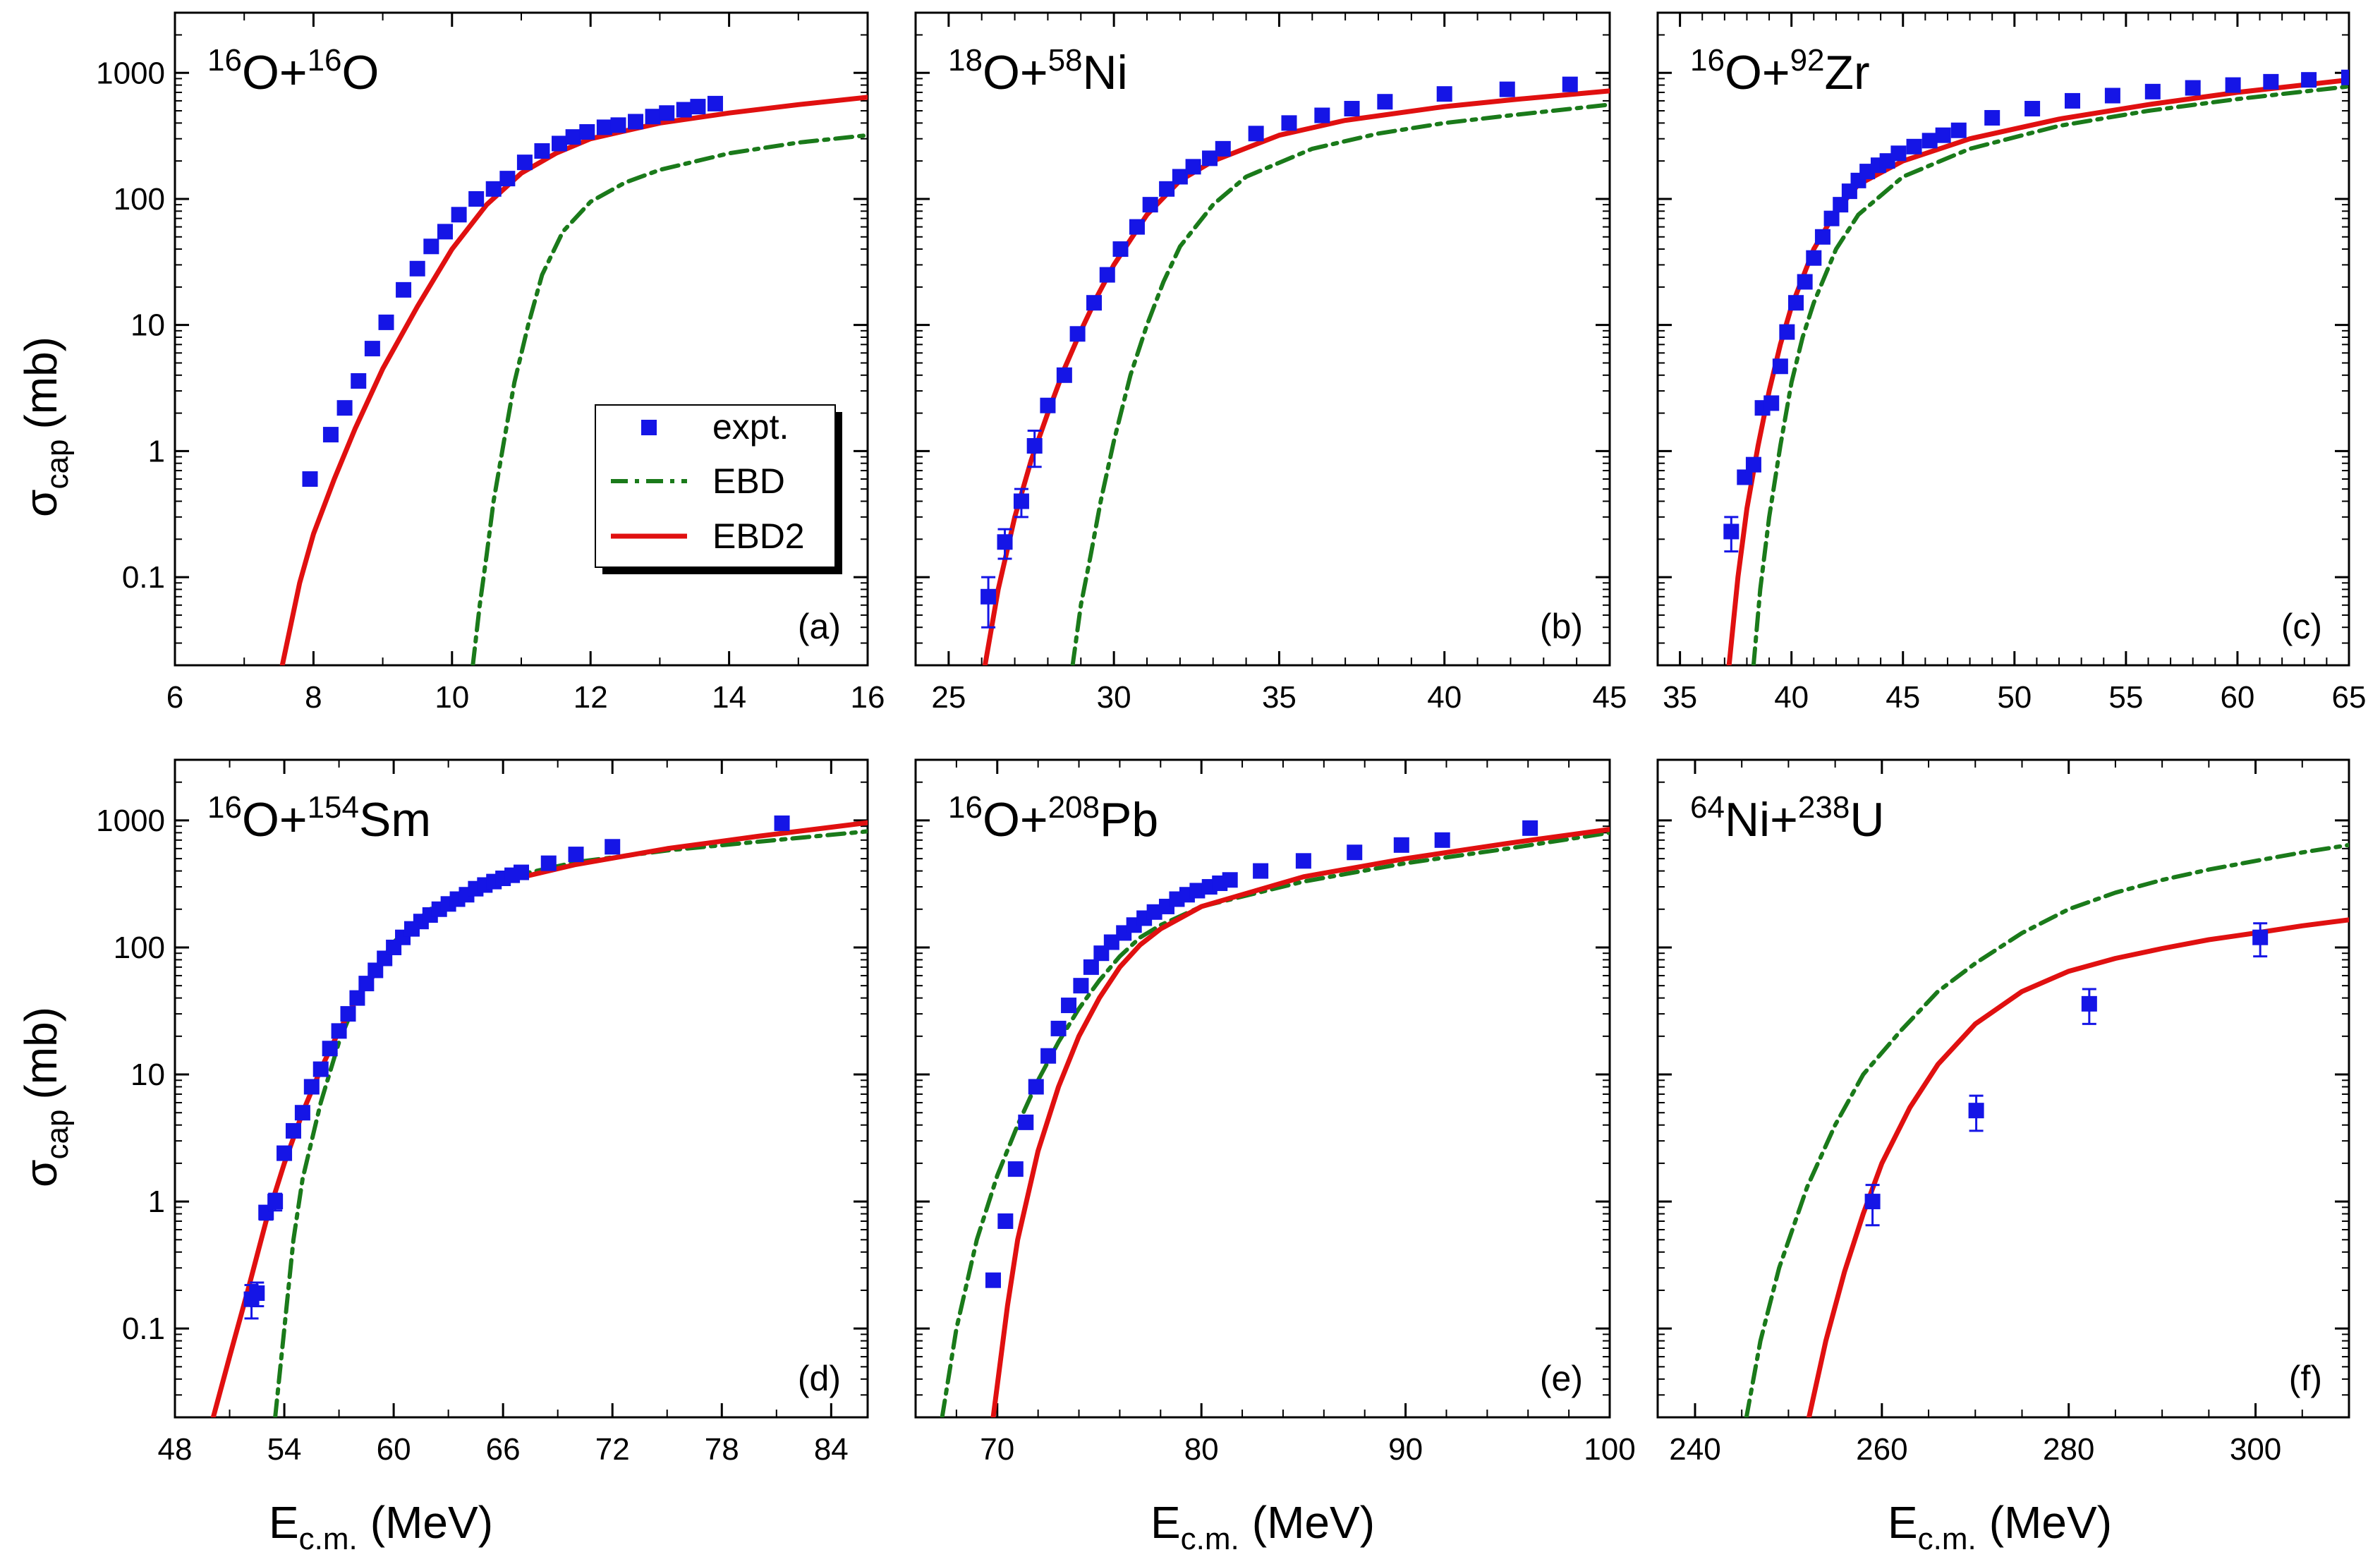  What do you see at coordinates (143, 1328) in the screenshot?
I see `y-tick-label: 0.1` at bounding box center [143, 1328].